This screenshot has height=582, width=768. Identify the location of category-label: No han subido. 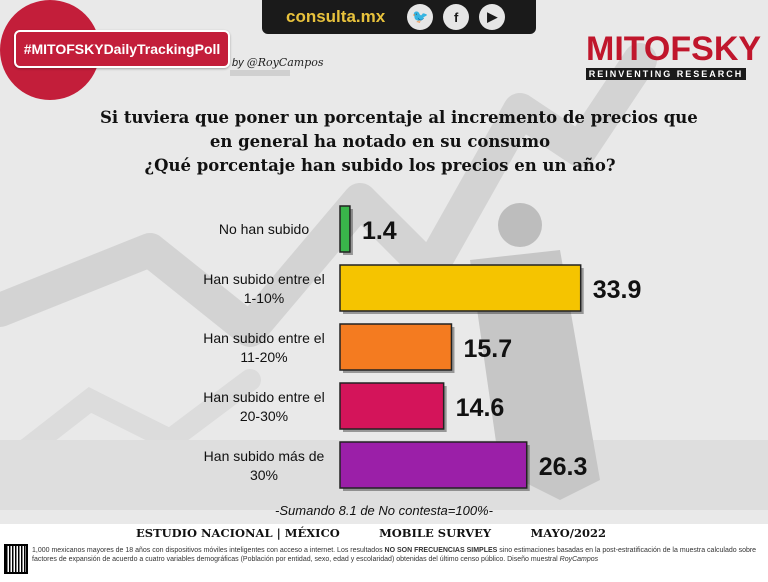
(264, 229).